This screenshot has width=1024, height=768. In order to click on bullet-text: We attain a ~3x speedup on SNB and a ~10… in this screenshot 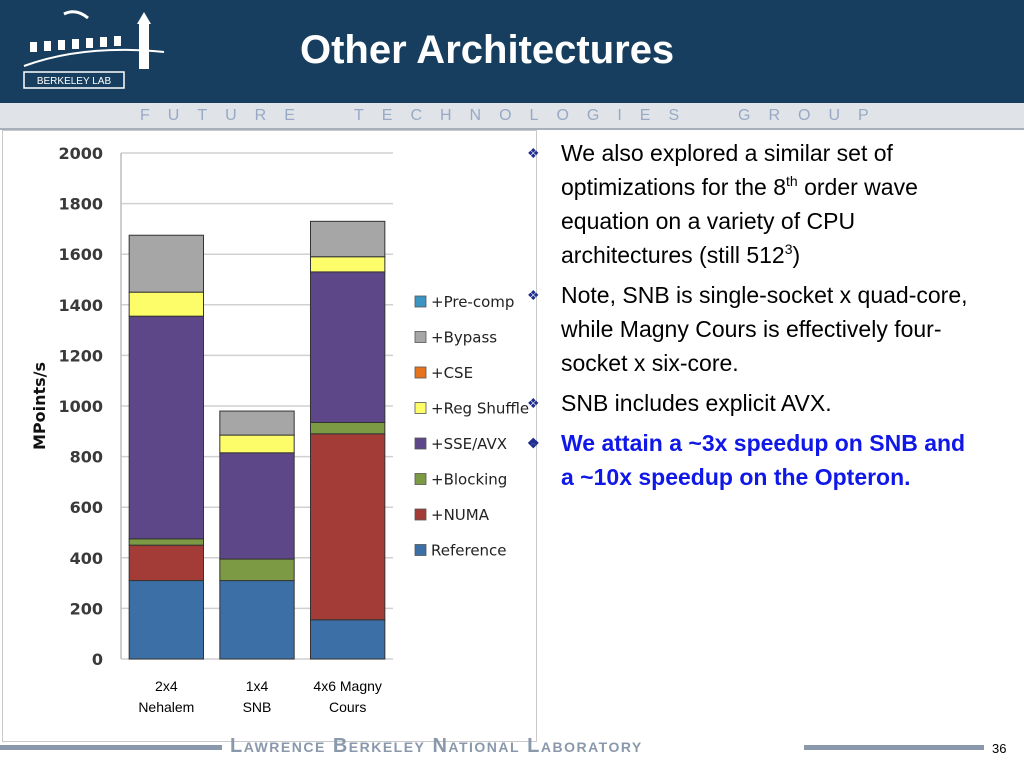, I will do `click(763, 460)`.